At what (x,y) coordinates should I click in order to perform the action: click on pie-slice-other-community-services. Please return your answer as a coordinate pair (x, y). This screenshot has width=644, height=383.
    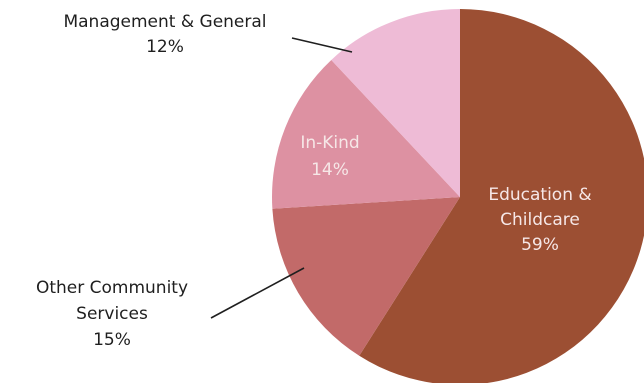
    Looking at the image, I should click on (366, 276).